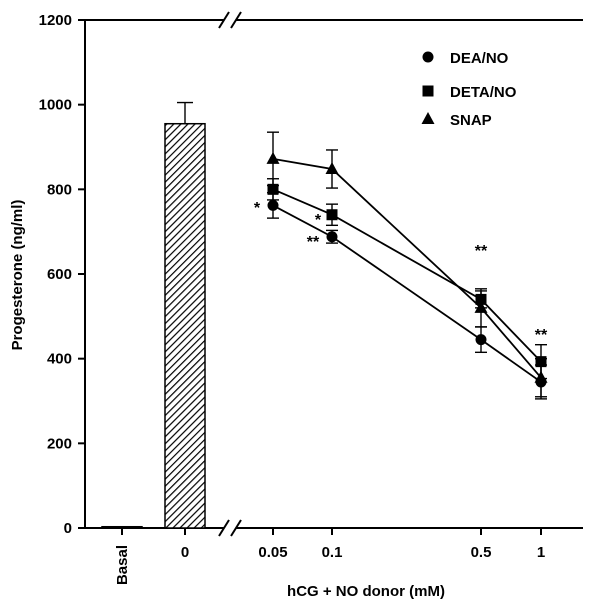 The height and width of the screenshot is (601, 601). What do you see at coordinates (59, 443) in the screenshot?
I see `y-tick-label: 200` at bounding box center [59, 443].